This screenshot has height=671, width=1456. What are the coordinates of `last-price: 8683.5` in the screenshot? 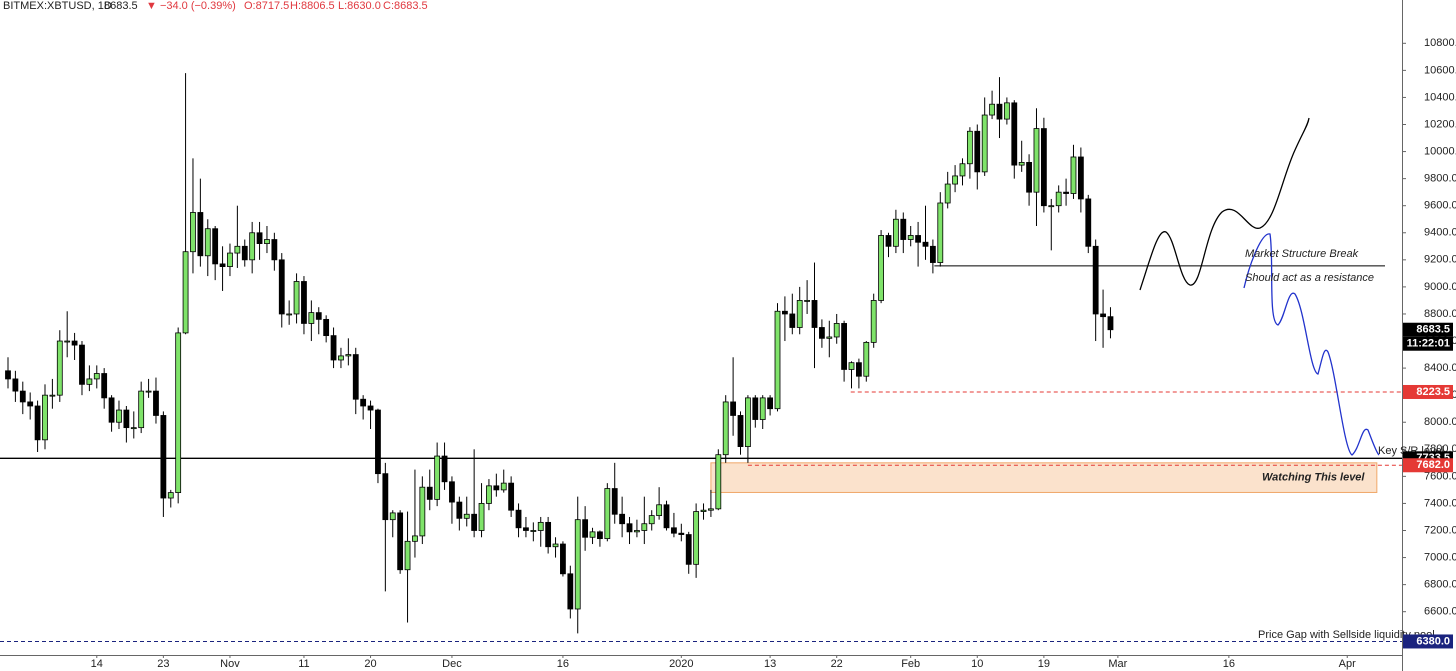 It's located at (121, 6).